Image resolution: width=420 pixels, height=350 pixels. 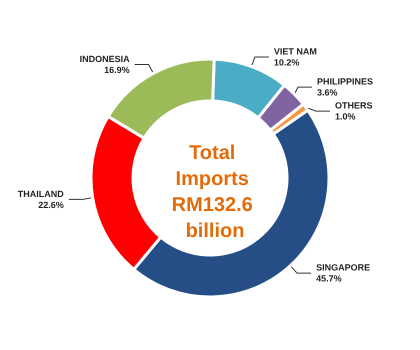 I want to click on slice-label: OTHERS, so click(x=353, y=105).